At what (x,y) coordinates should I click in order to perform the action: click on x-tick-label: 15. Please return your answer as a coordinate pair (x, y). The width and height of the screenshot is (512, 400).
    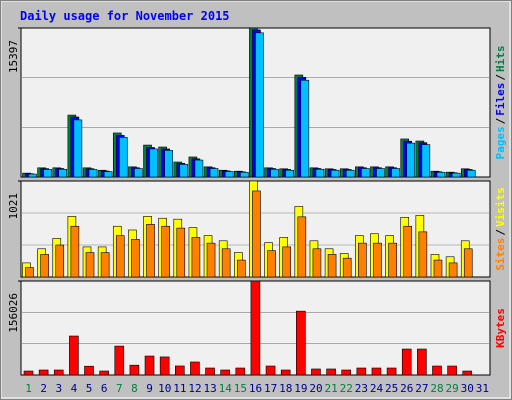
    Looking at the image, I should click on (240, 388).